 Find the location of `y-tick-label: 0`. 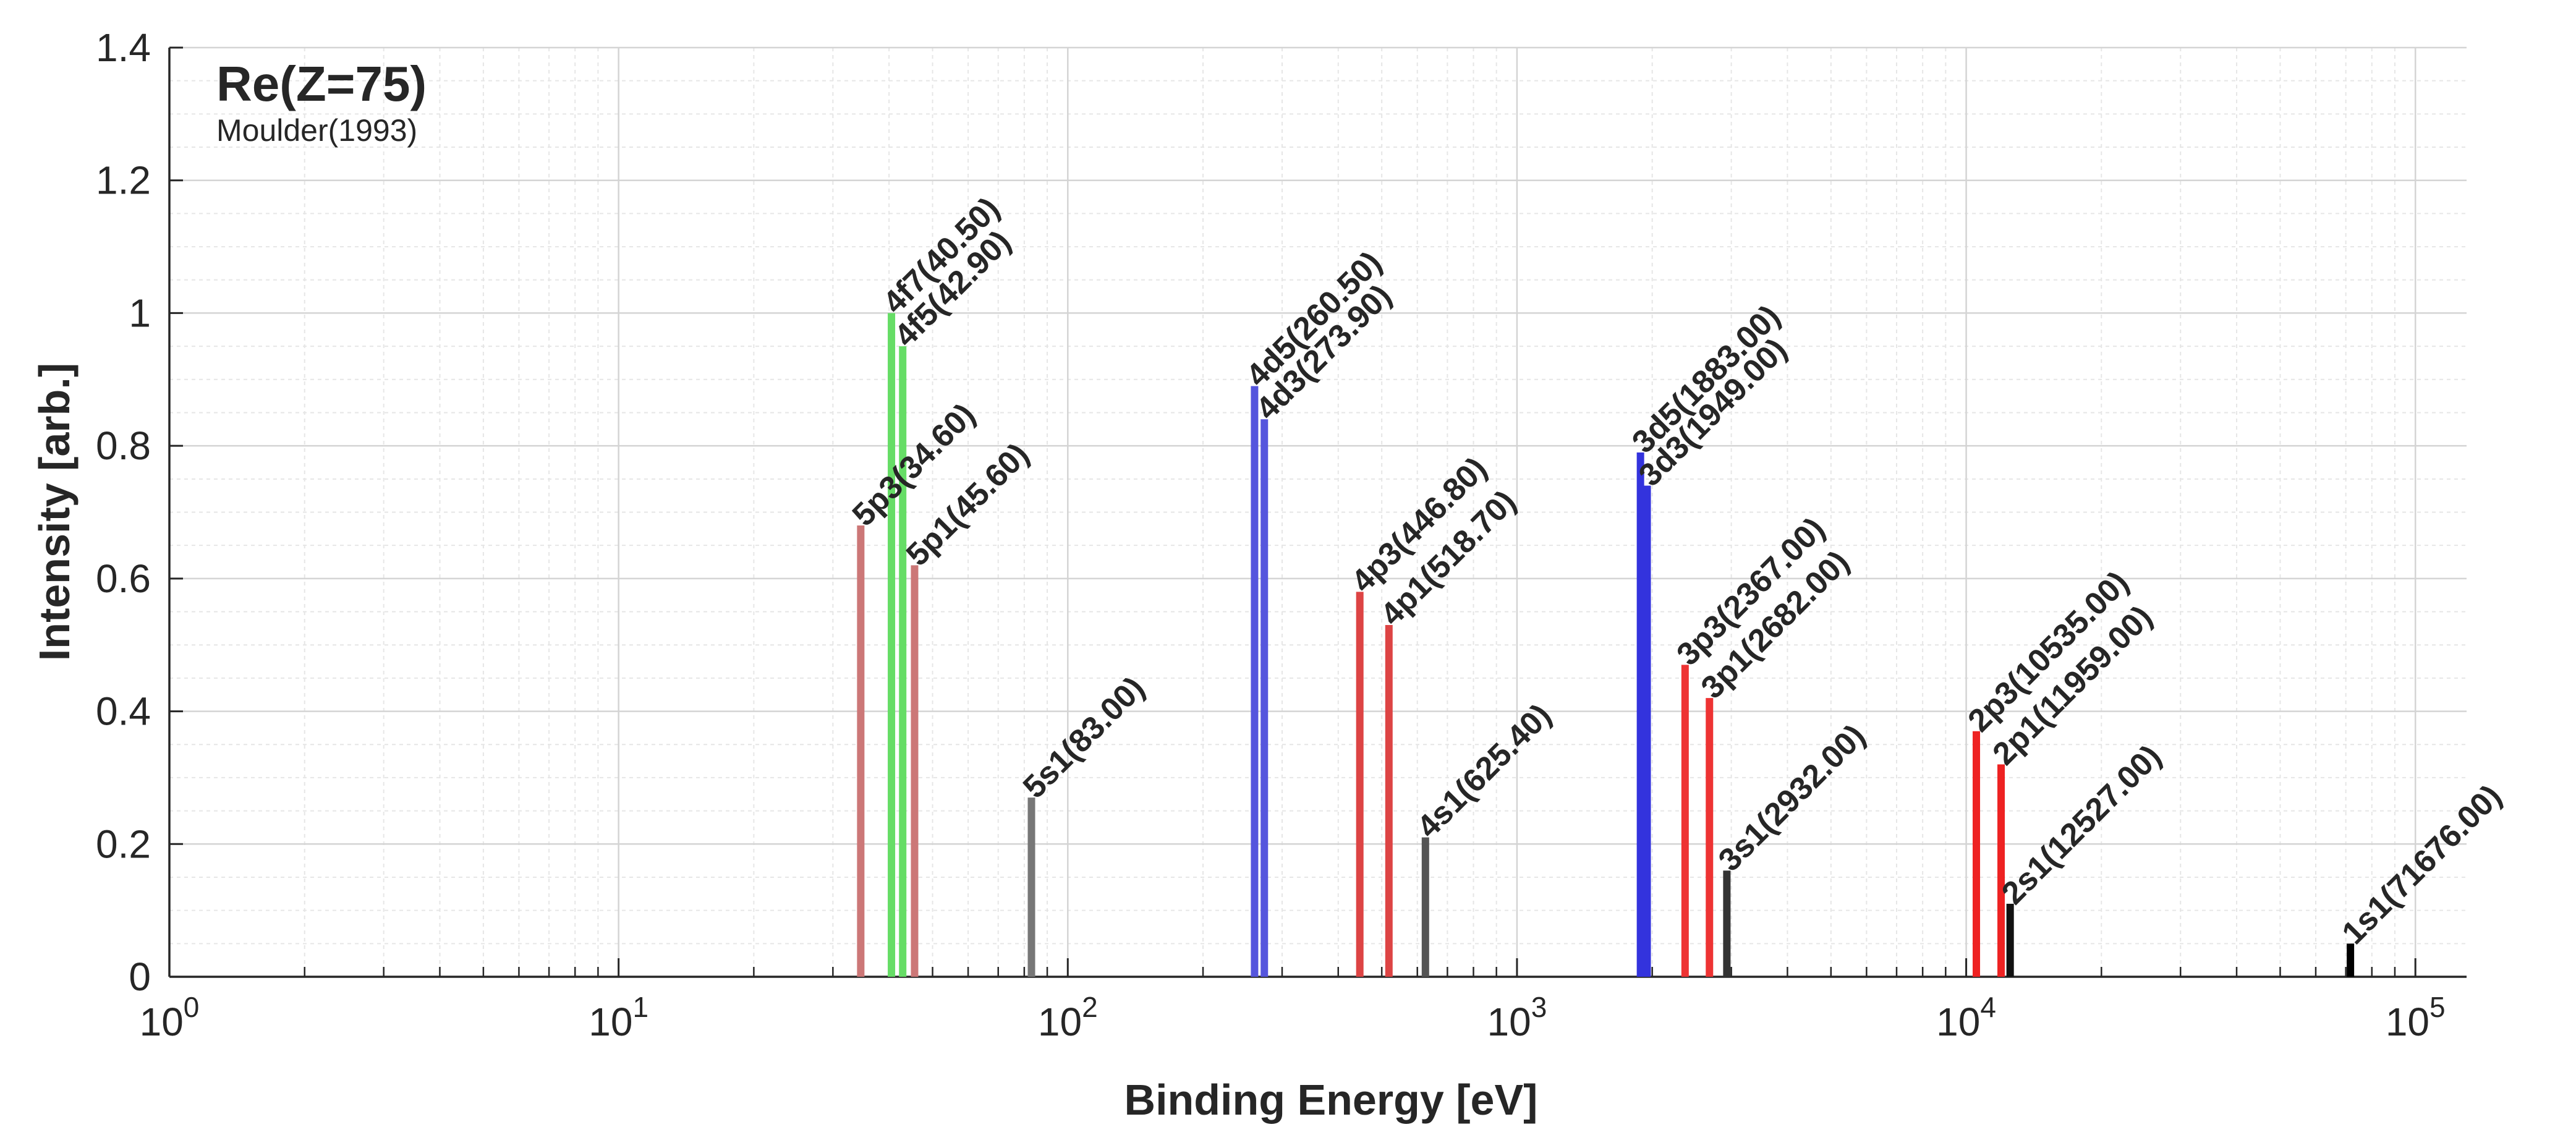

y-tick-label: 0 is located at coordinates (140, 977).